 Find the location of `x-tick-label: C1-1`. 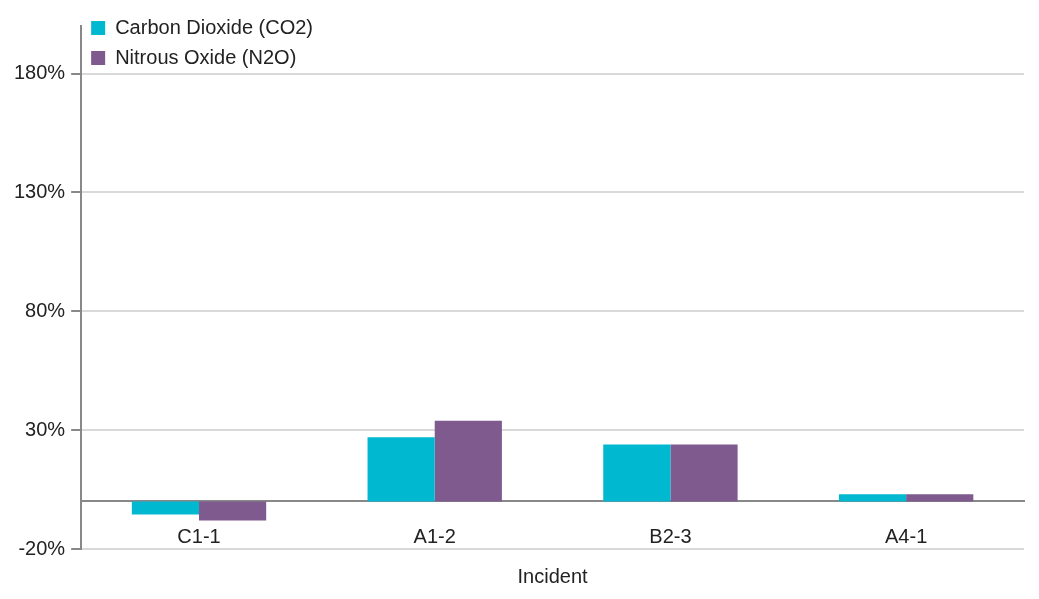

x-tick-label: C1-1 is located at coordinates (199, 535).